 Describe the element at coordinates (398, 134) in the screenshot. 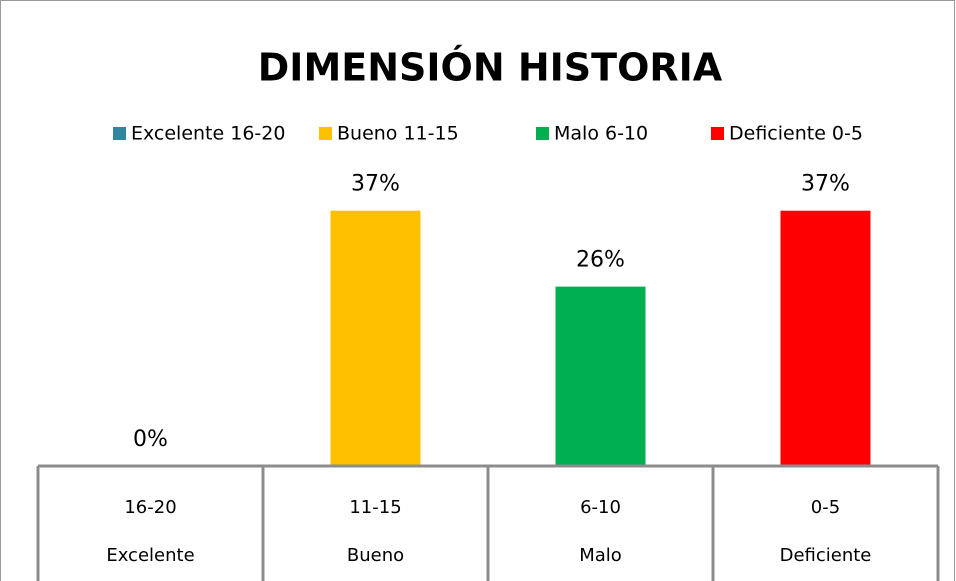

I see `legend-label: Bueno 11-15` at that location.